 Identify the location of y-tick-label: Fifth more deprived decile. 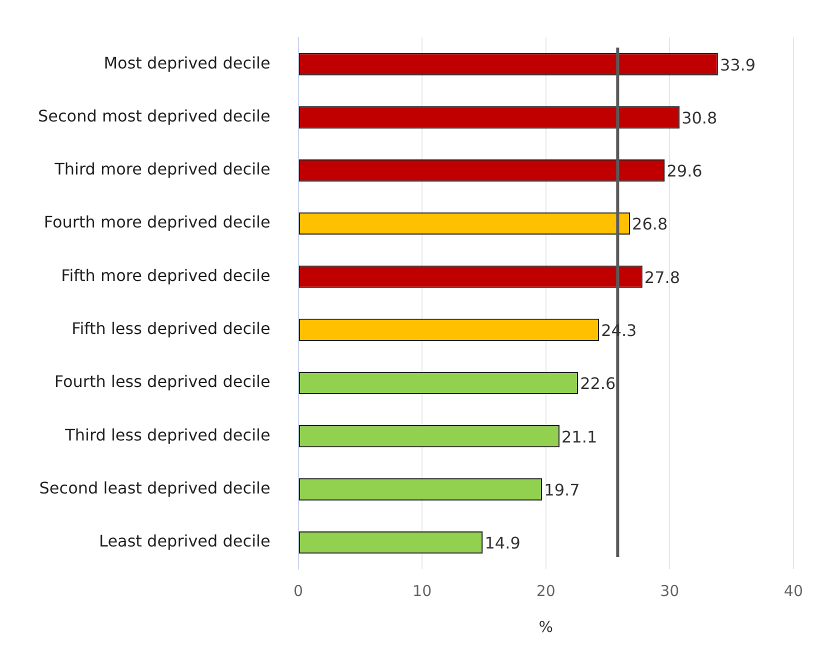
(165, 275).